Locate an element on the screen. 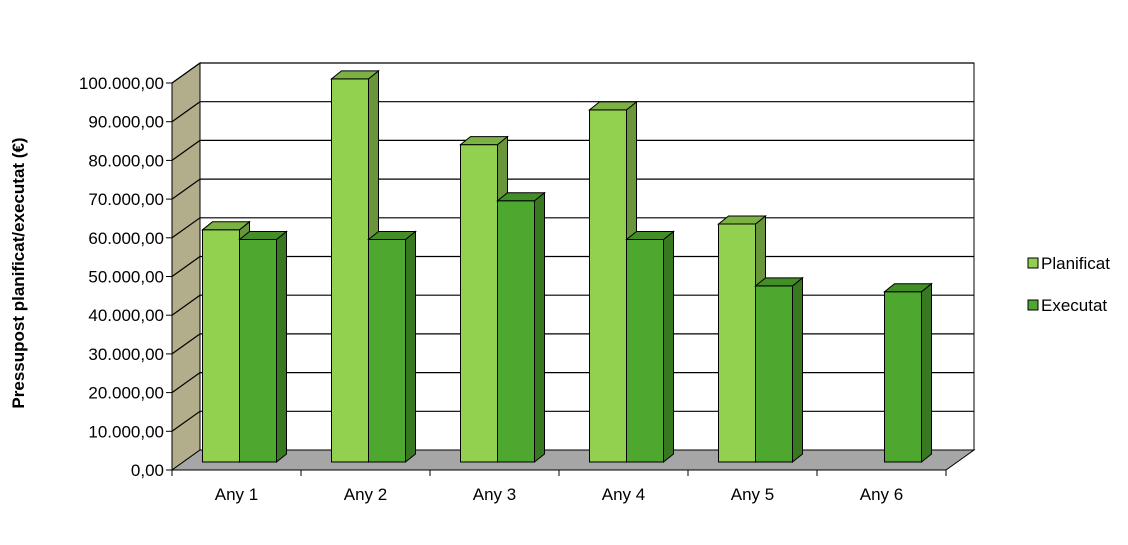 This screenshot has width=1128, height=545. x-tick-label: Any 2 is located at coordinates (365, 494).